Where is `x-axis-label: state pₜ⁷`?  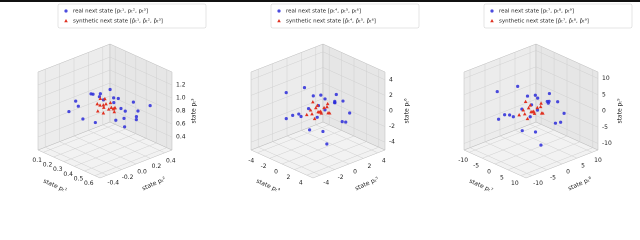 x-axis-label: state pₜ⁷ is located at coordinates (481, 186).